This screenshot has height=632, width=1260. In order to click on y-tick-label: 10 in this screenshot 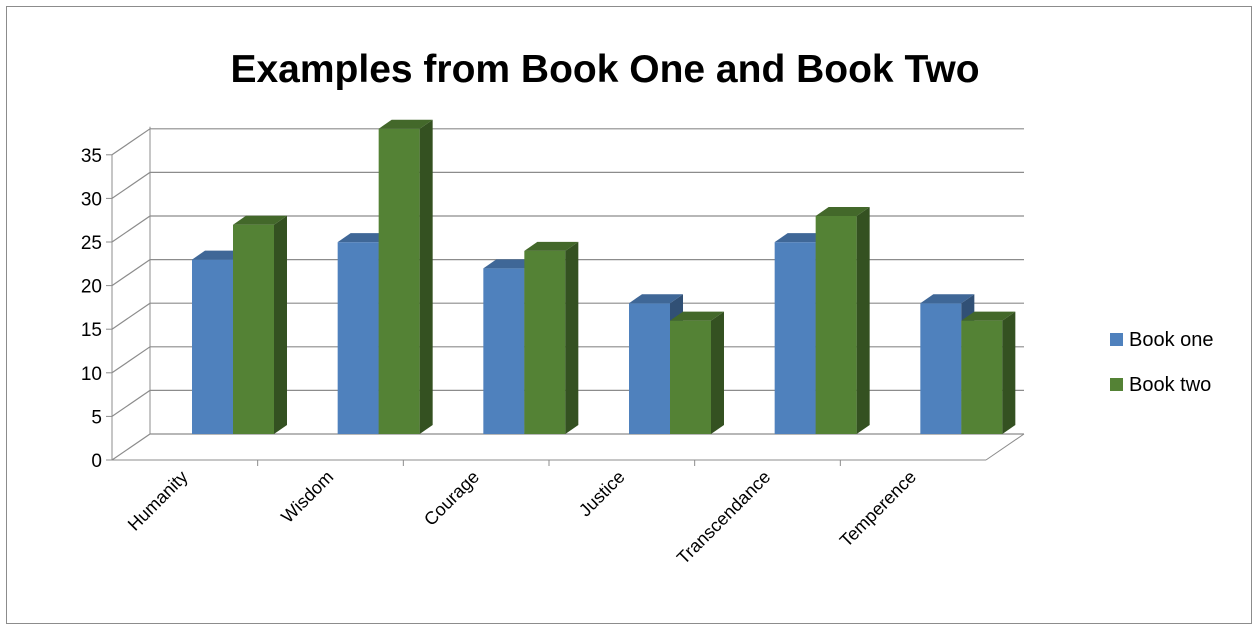, I will do `click(91, 374)`.